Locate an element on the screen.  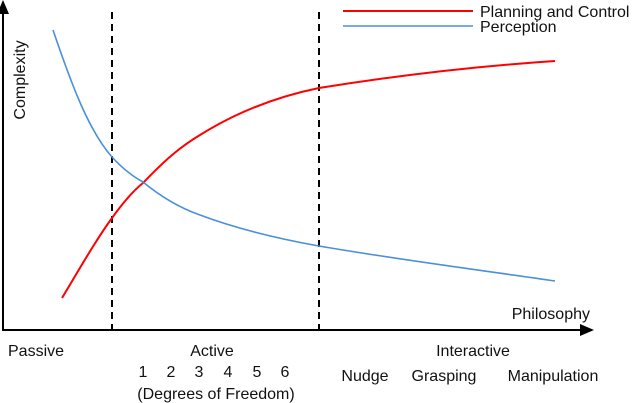
legend-label-perception: Perception is located at coordinates (518, 27).